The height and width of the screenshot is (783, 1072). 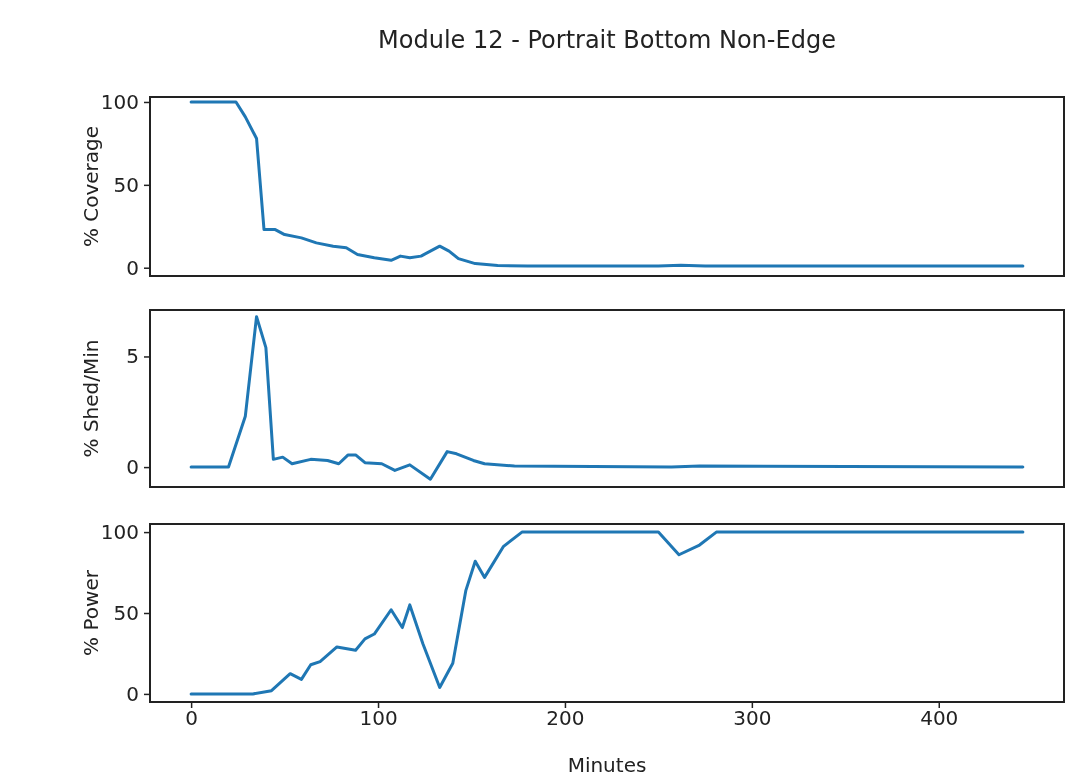 I want to click on y-axis-title: % Shed/Min, so click(x=91, y=398).